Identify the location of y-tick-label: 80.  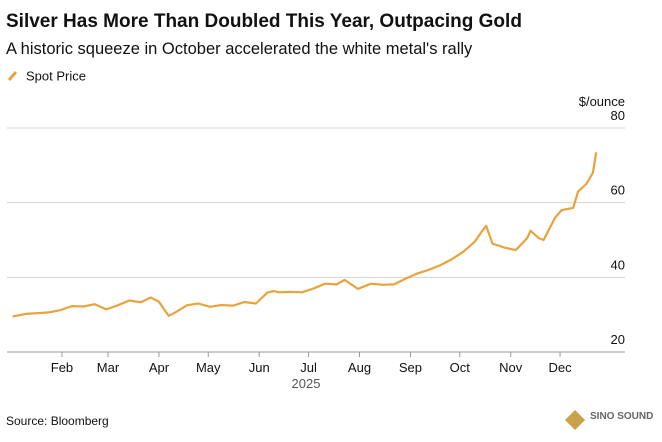
(618, 115).